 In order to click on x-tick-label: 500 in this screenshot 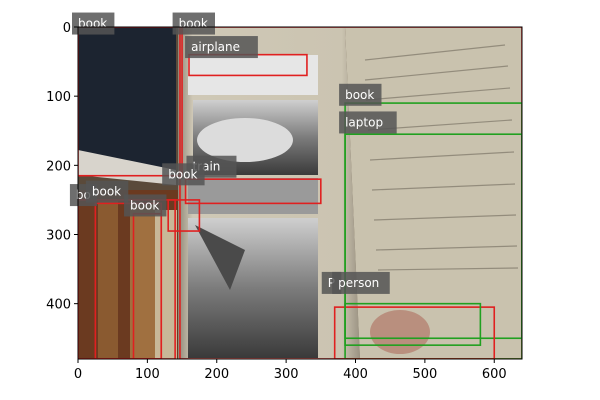, I will do `click(424, 374)`.